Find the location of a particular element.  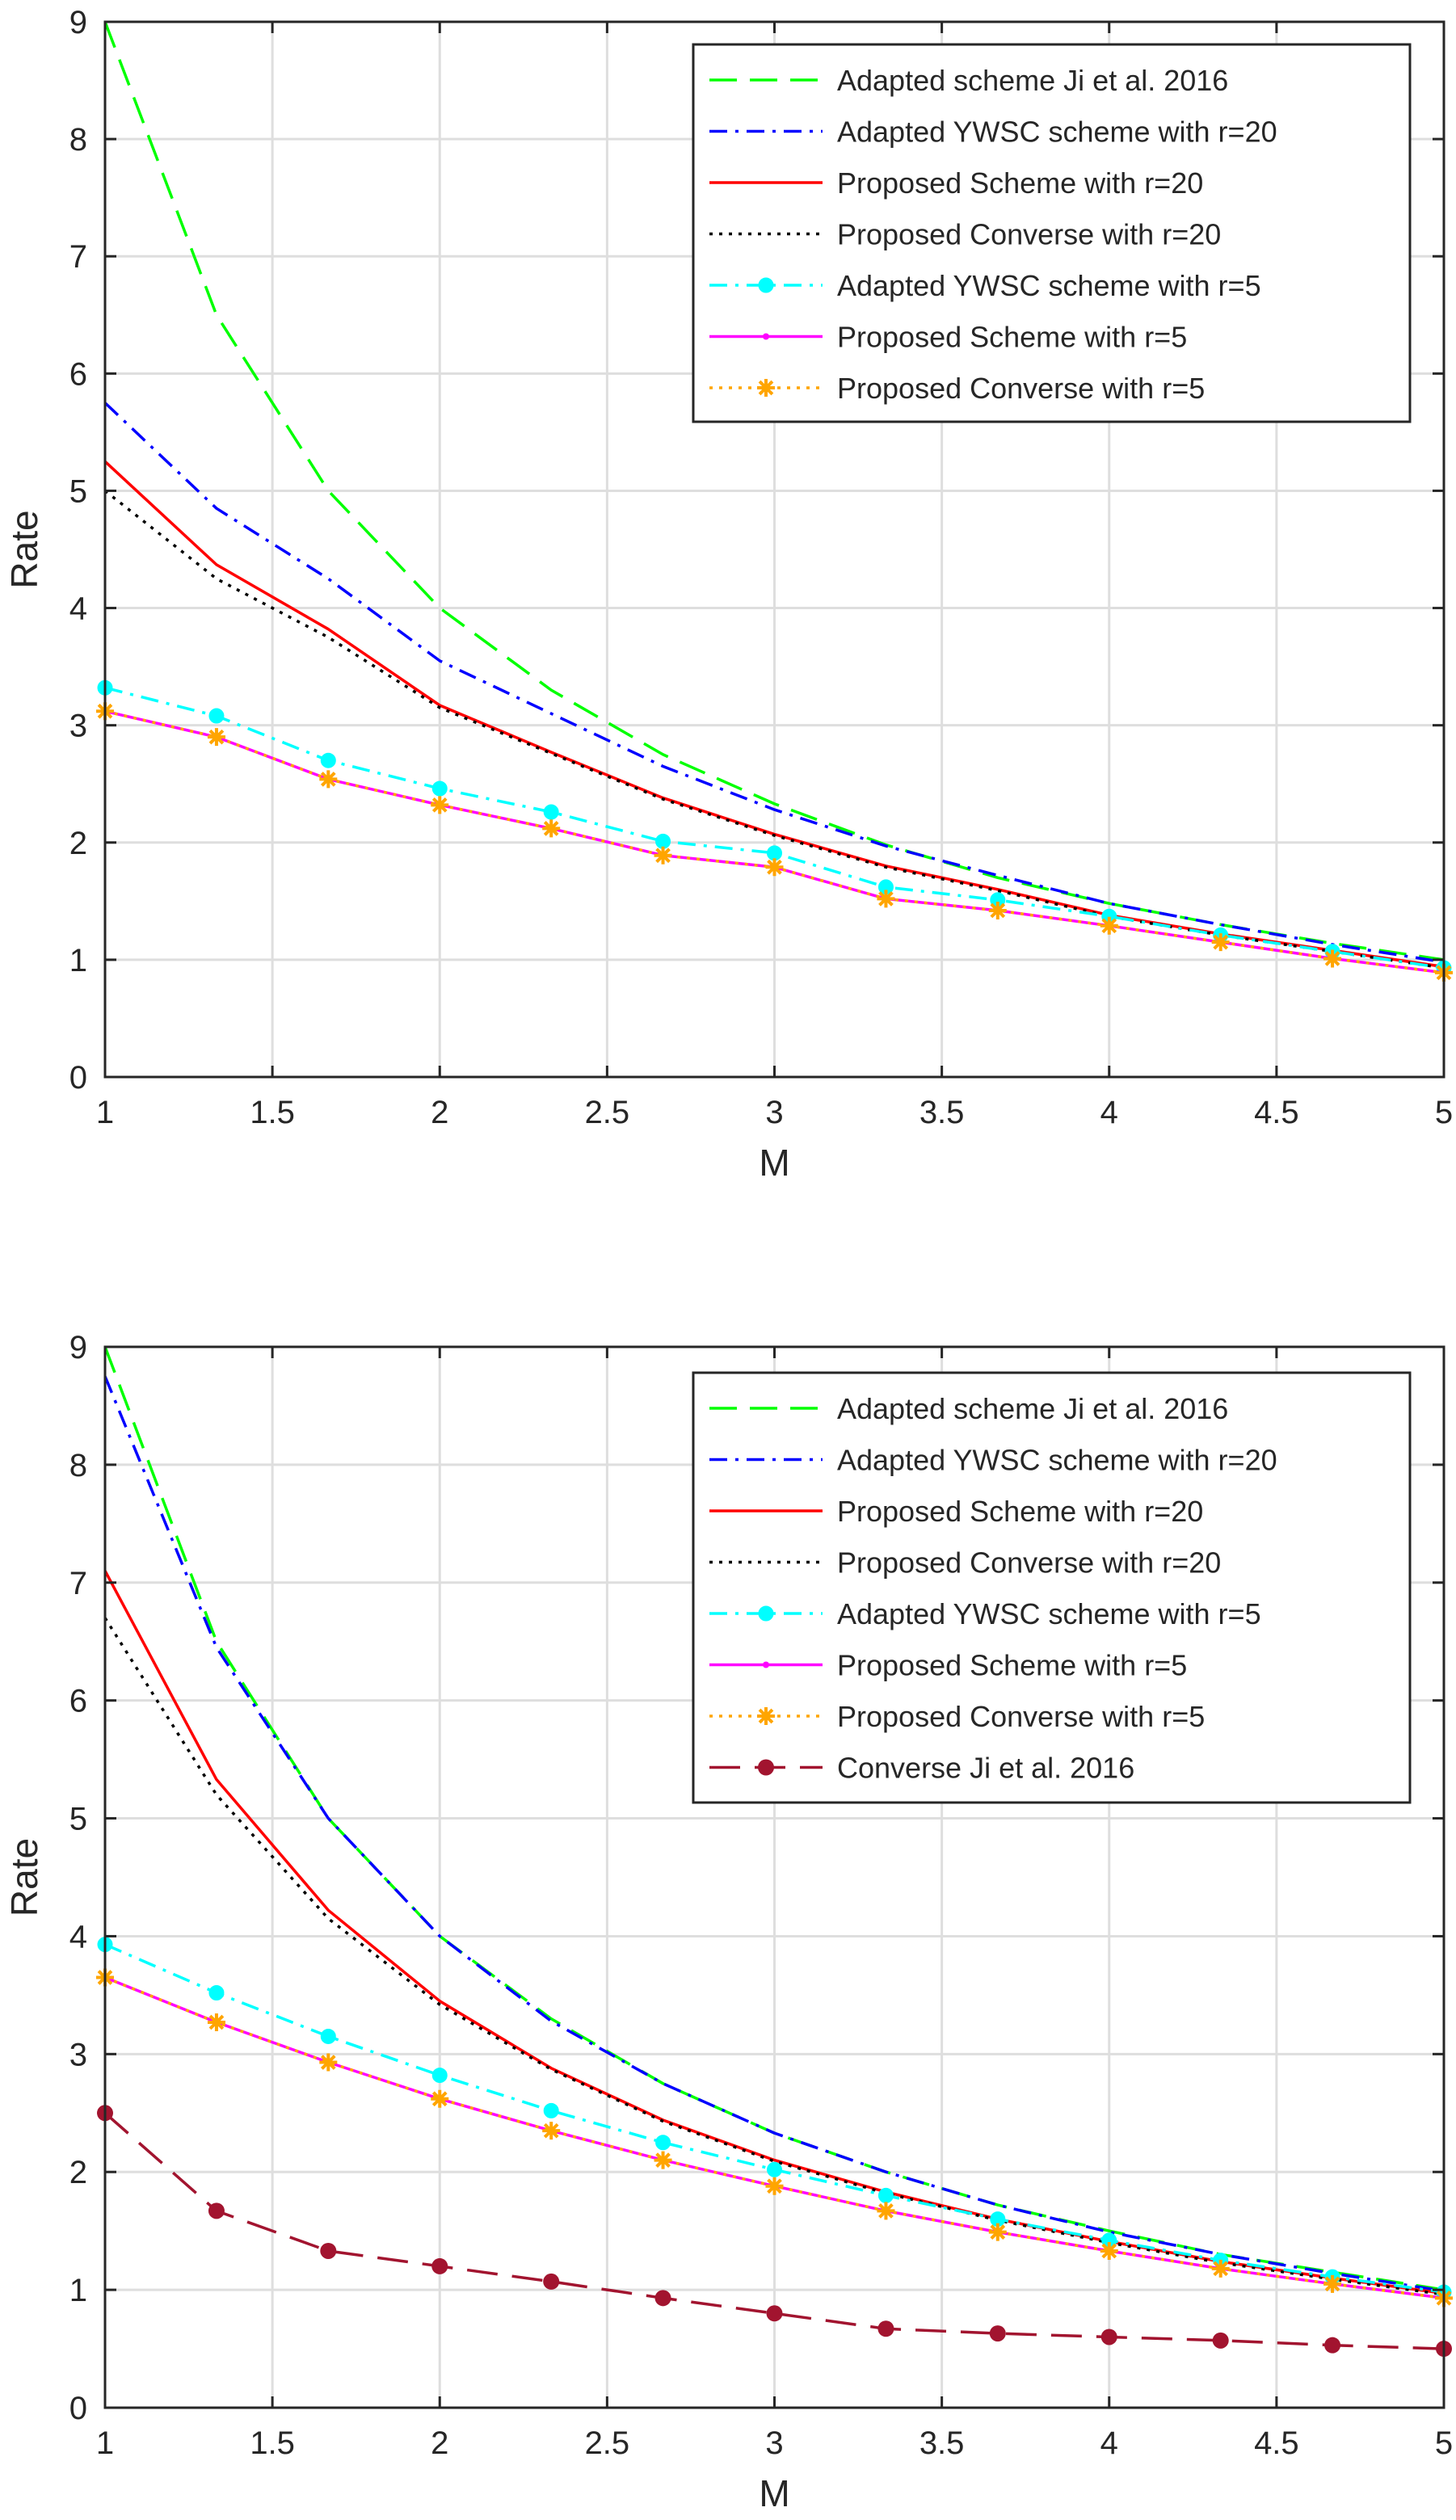

x-tick-label: 1.5 is located at coordinates (272, 1112).